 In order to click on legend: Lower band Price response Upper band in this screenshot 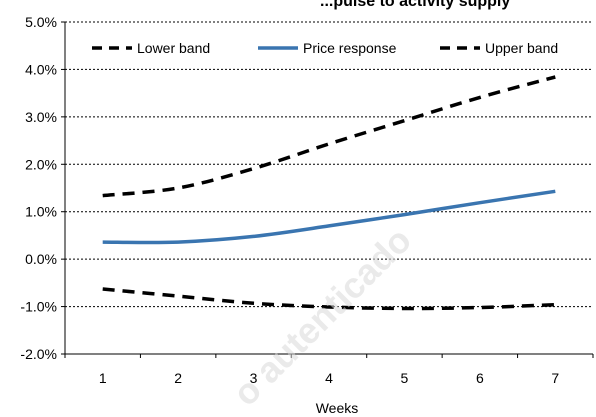, I will do `click(325, 48)`.